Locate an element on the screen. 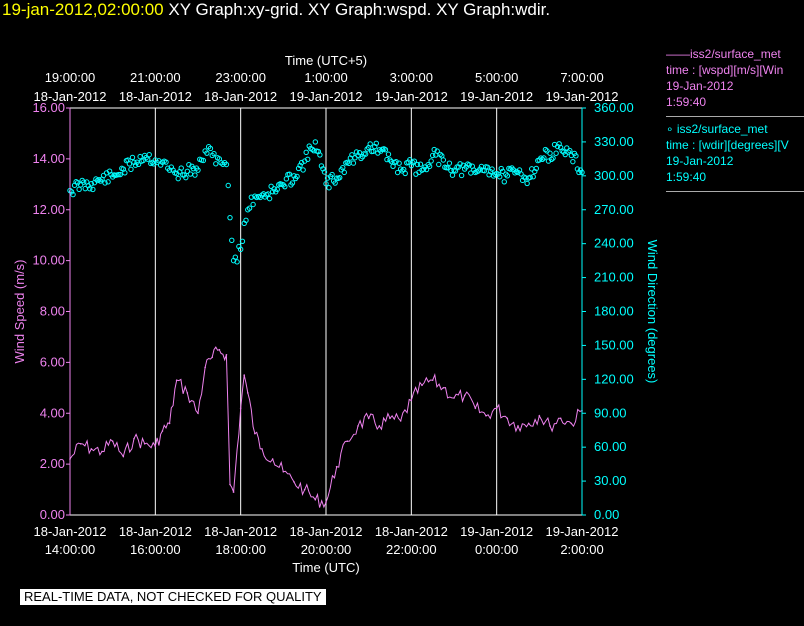 The image size is (804, 626). left-tick-label: 0.00 is located at coordinates (52, 514).